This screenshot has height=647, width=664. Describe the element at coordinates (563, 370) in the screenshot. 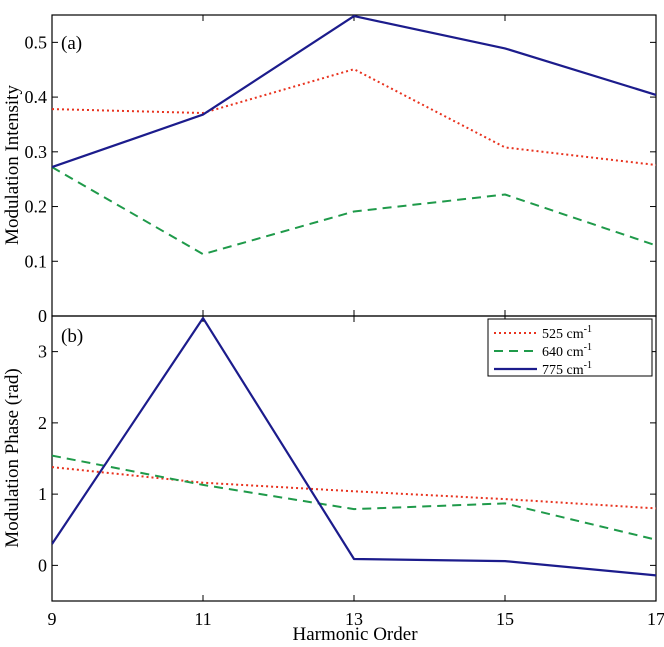

I see `legend-entry-775-label: 775 cm` at that location.